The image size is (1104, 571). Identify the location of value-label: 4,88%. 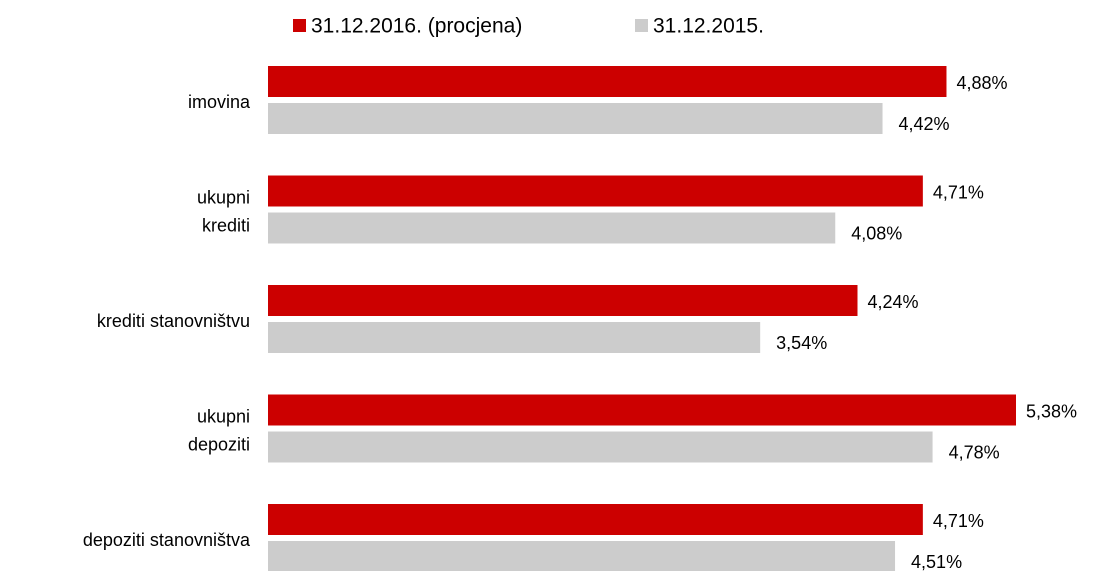
(981, 83).